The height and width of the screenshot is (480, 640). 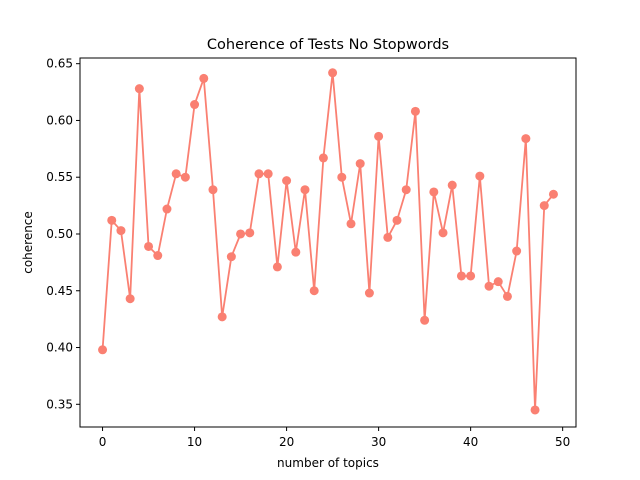 I want to click on x-tick-label: 50, so click(x=562, y=442).